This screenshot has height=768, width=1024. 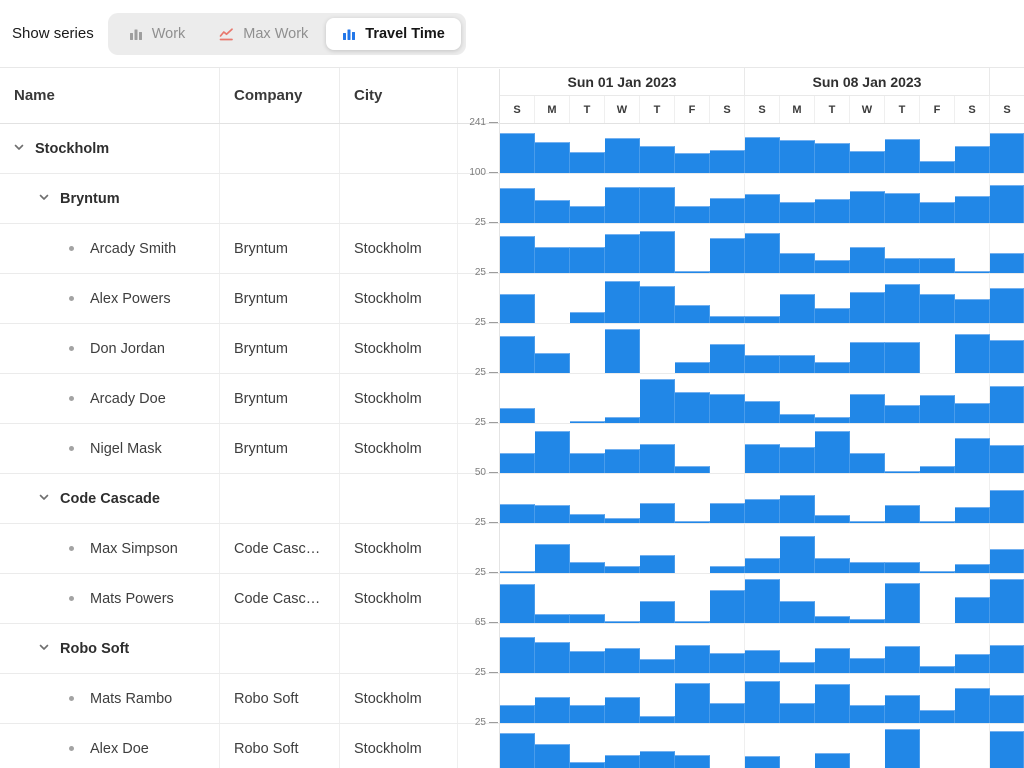 What do you see at coordinates (393, 33) in the screenshot?
I see `series-button-travel-time: Travel Time` at bounding box center [393, 33].